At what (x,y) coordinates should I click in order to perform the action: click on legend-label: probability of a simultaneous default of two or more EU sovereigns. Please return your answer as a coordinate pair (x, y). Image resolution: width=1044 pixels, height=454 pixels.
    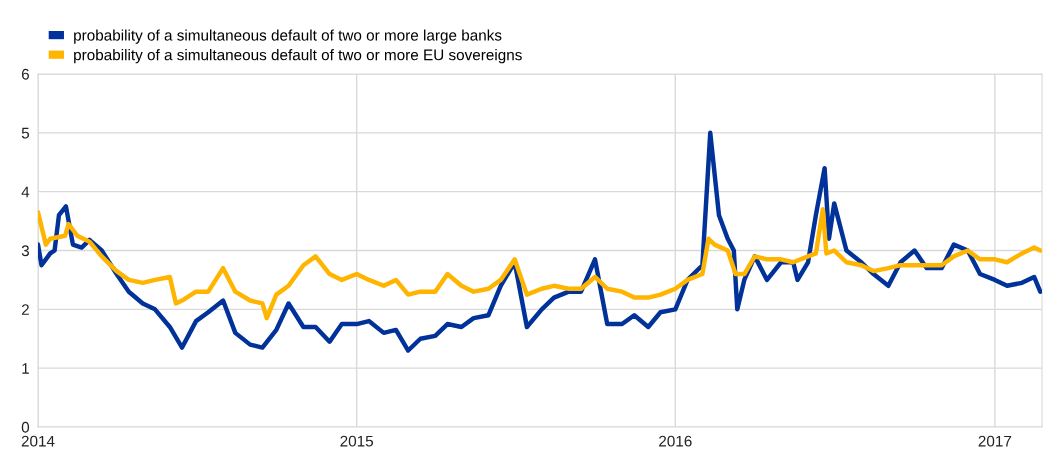
    Looking at the image, I should click on (298, 56).